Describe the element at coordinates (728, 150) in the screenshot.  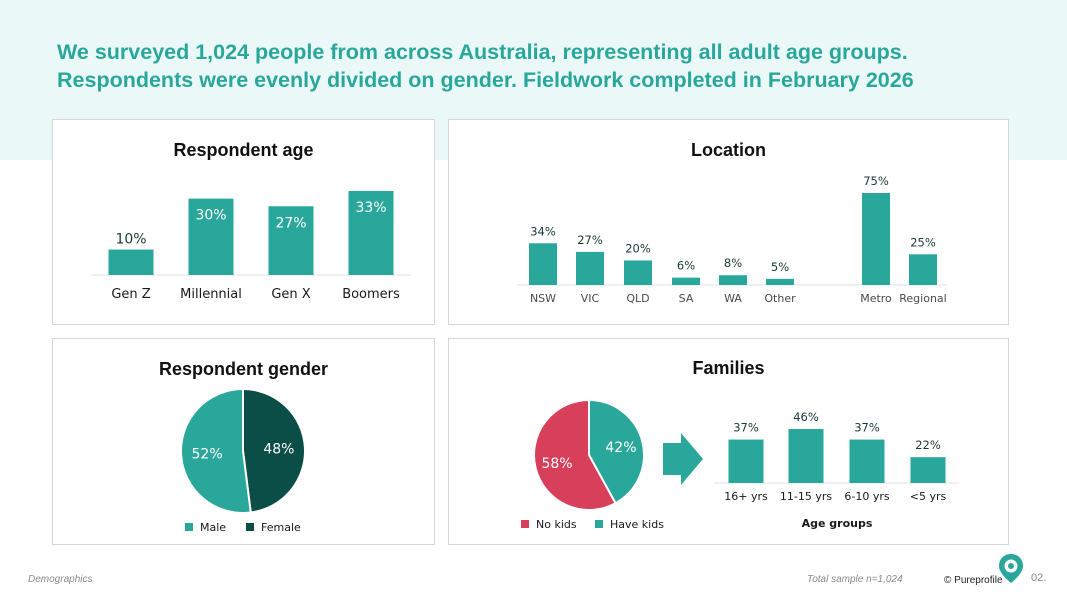
I see `chart-title-location: Location` at that location.